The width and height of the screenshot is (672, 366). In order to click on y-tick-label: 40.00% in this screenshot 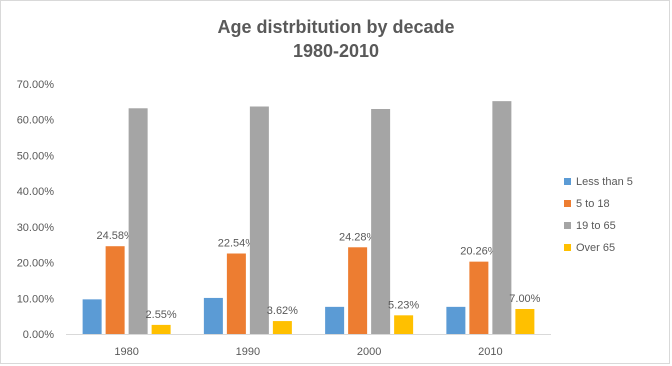, I will do `click(36, 192)`.